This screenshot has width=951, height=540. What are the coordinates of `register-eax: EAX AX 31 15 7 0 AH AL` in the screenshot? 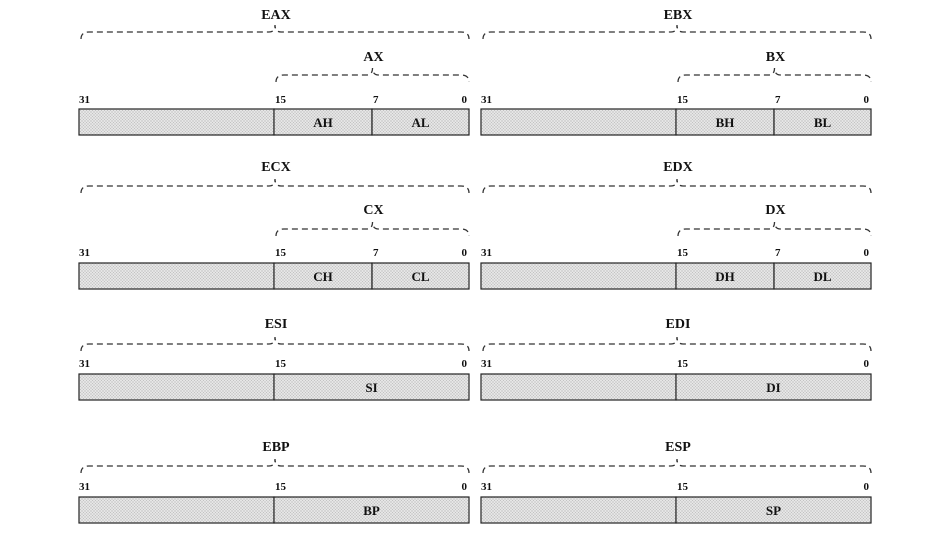 It's located at (274, 72).